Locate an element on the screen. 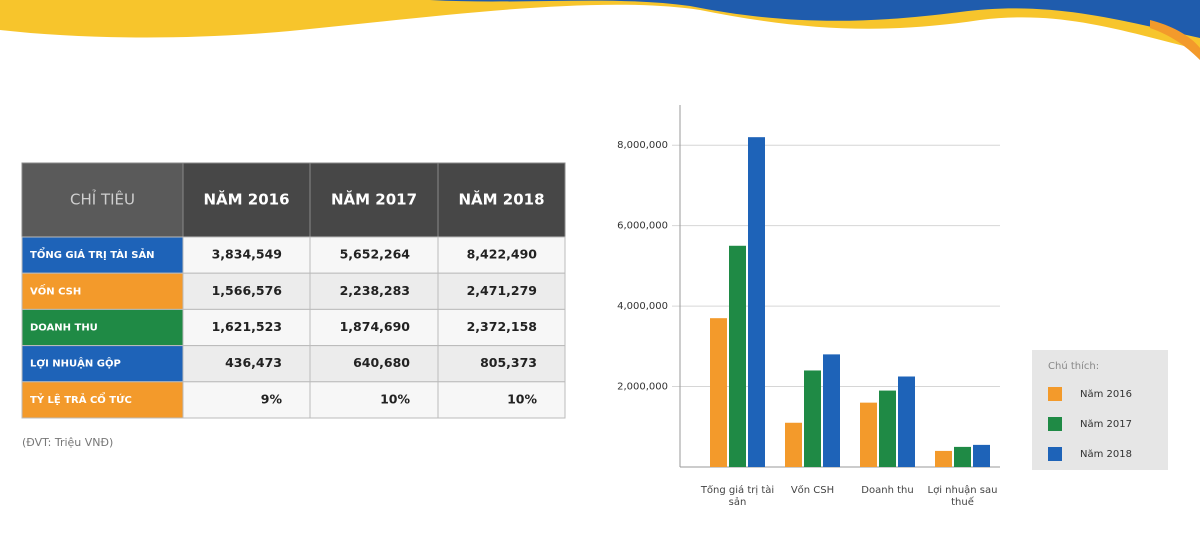 This screenshot has width=1200, height=535. x-tick-label: Vốn CSH is located at coordinates (812, 490).